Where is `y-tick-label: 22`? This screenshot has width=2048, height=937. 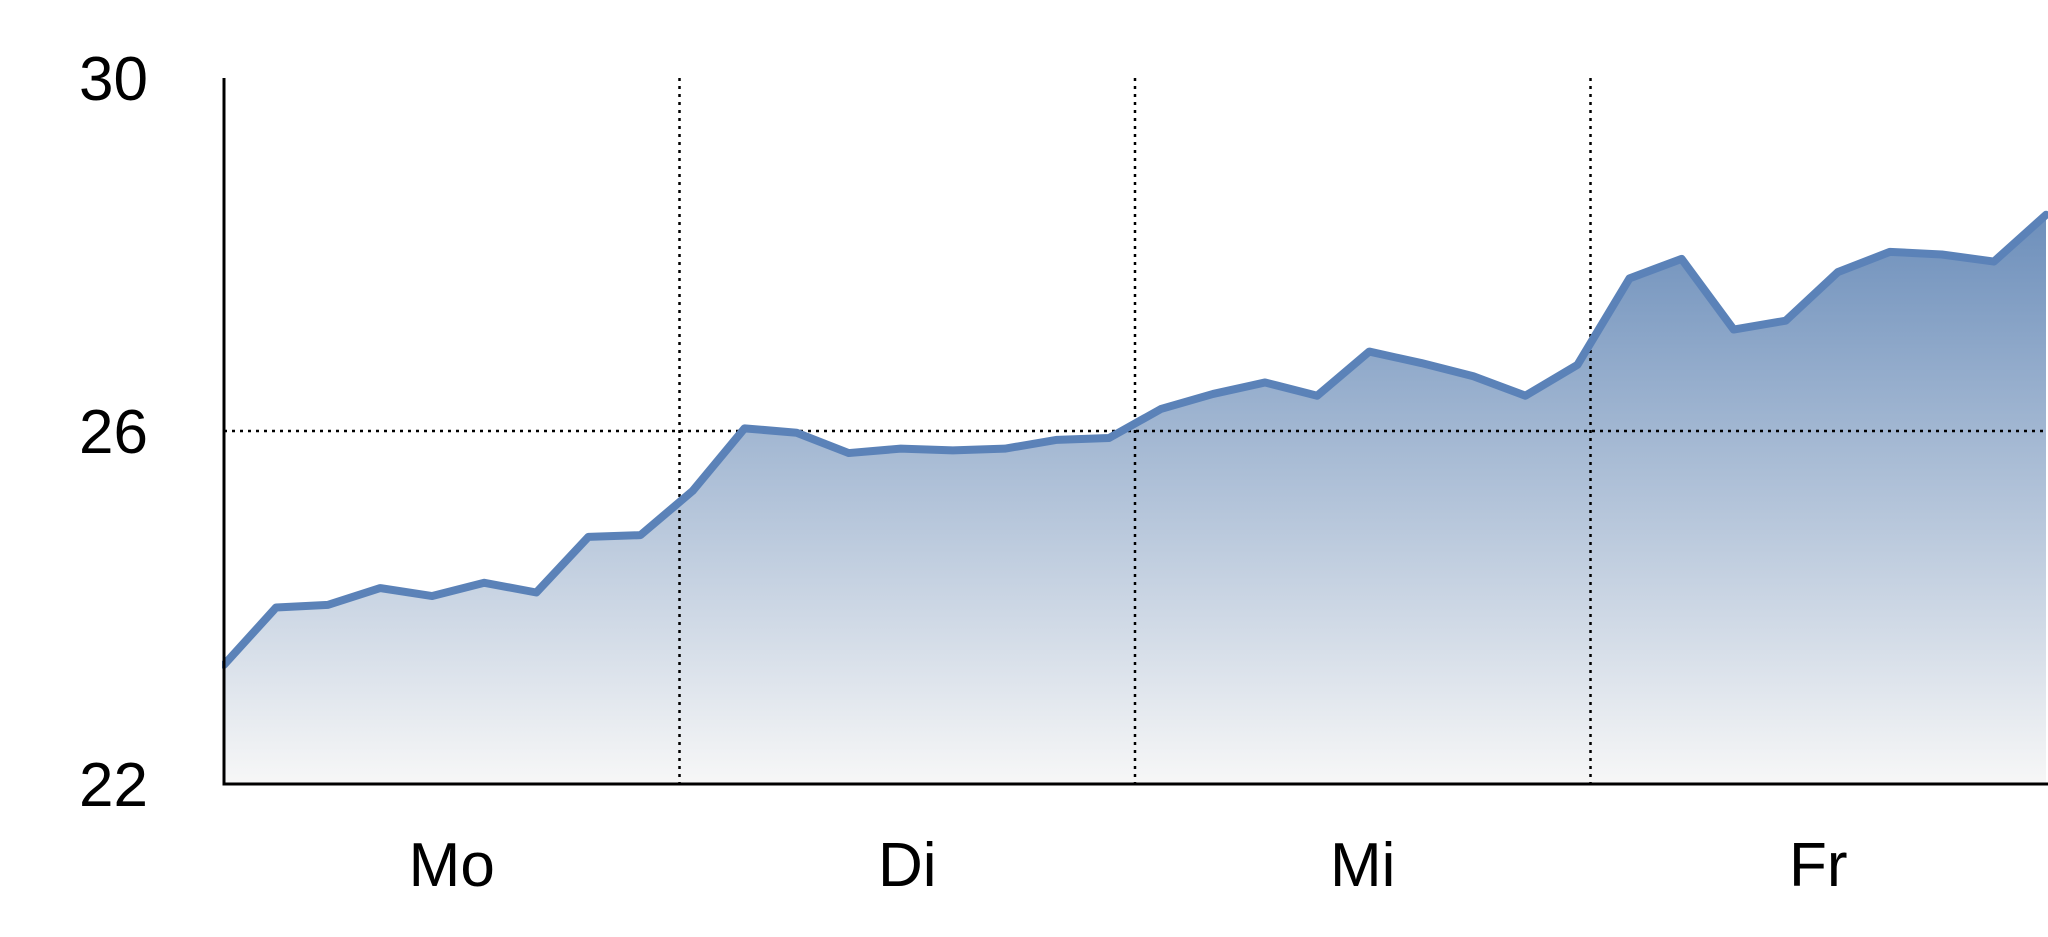 y-tick-label: 22 is located at coordinates (113, 785).